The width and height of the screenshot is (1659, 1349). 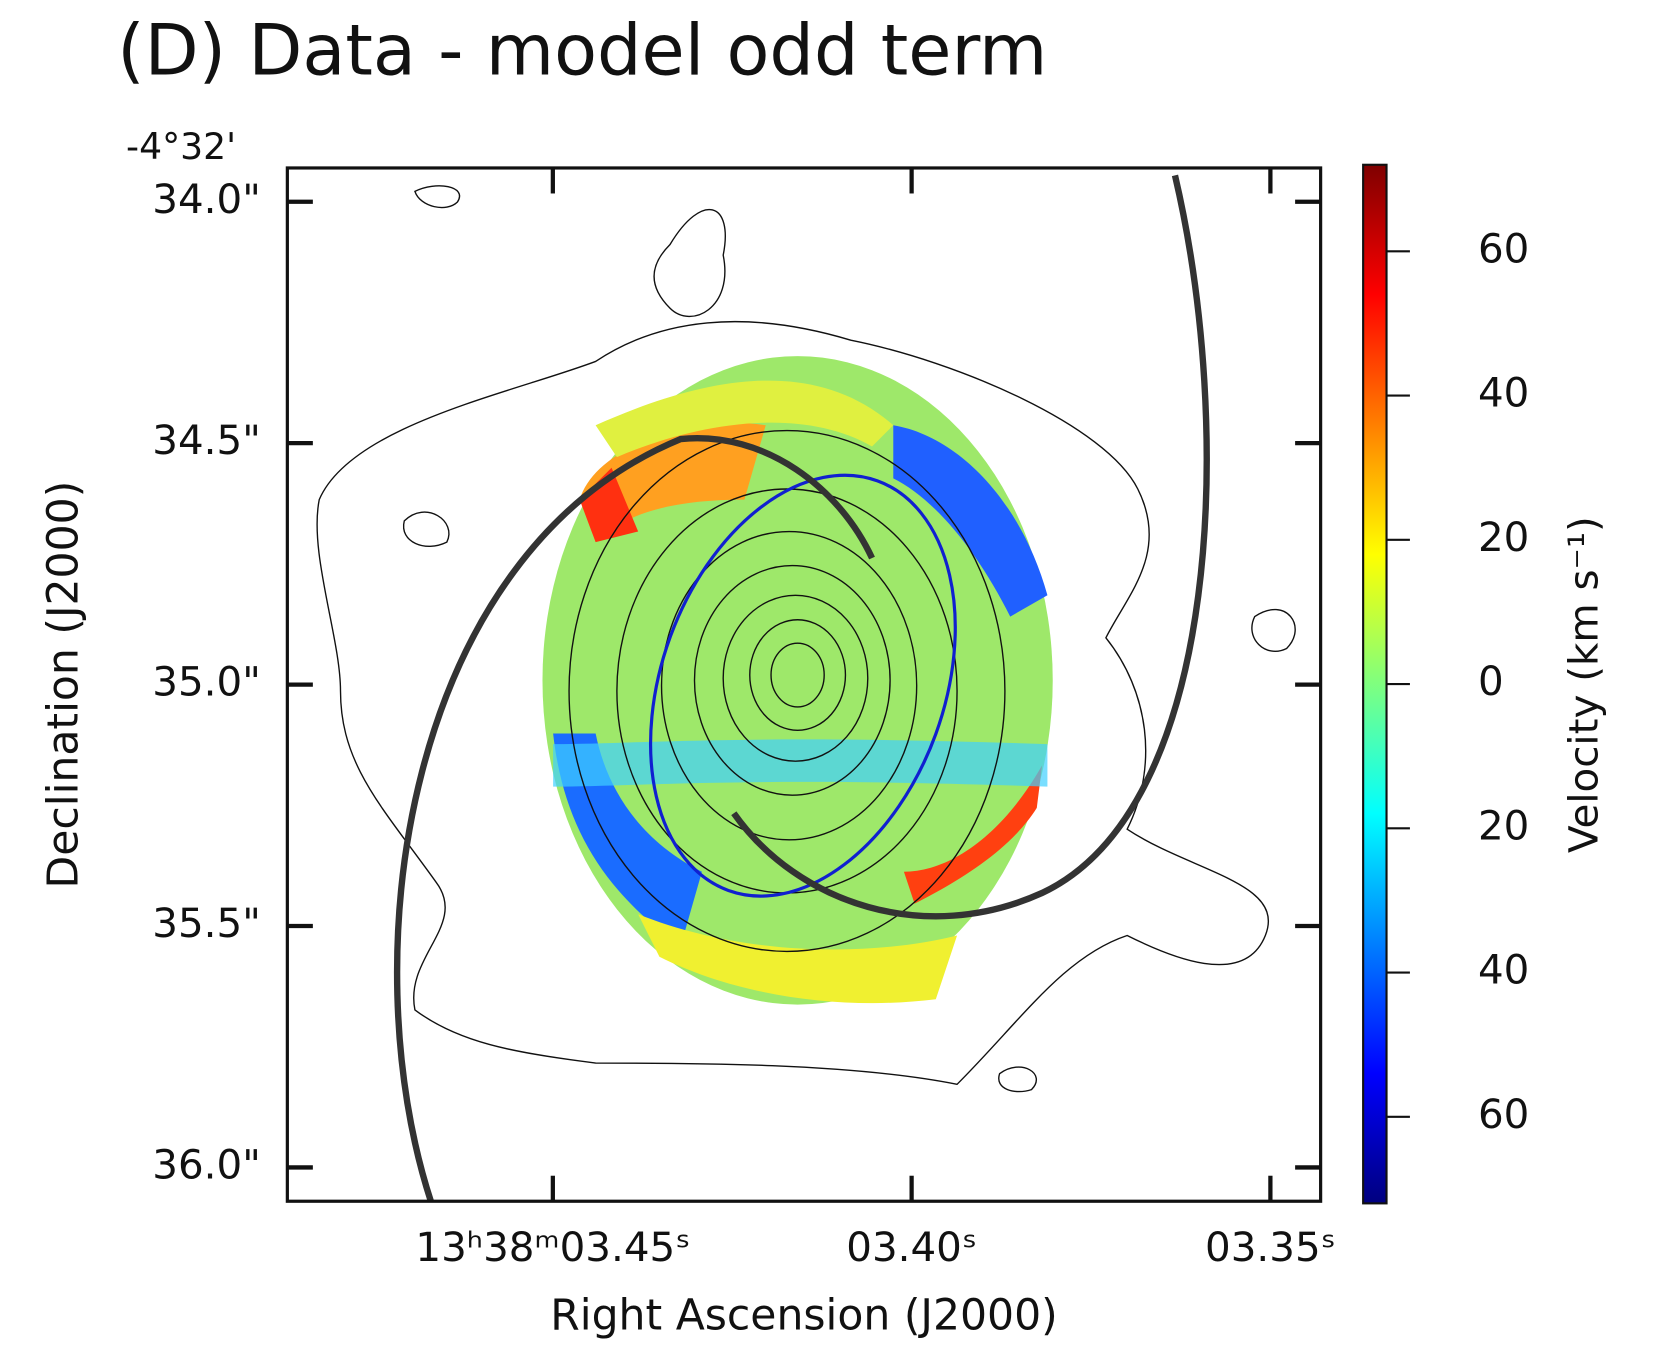 I want to click on x-axis-label: Right Ascension (J2000), so click(x=804, y=1316).